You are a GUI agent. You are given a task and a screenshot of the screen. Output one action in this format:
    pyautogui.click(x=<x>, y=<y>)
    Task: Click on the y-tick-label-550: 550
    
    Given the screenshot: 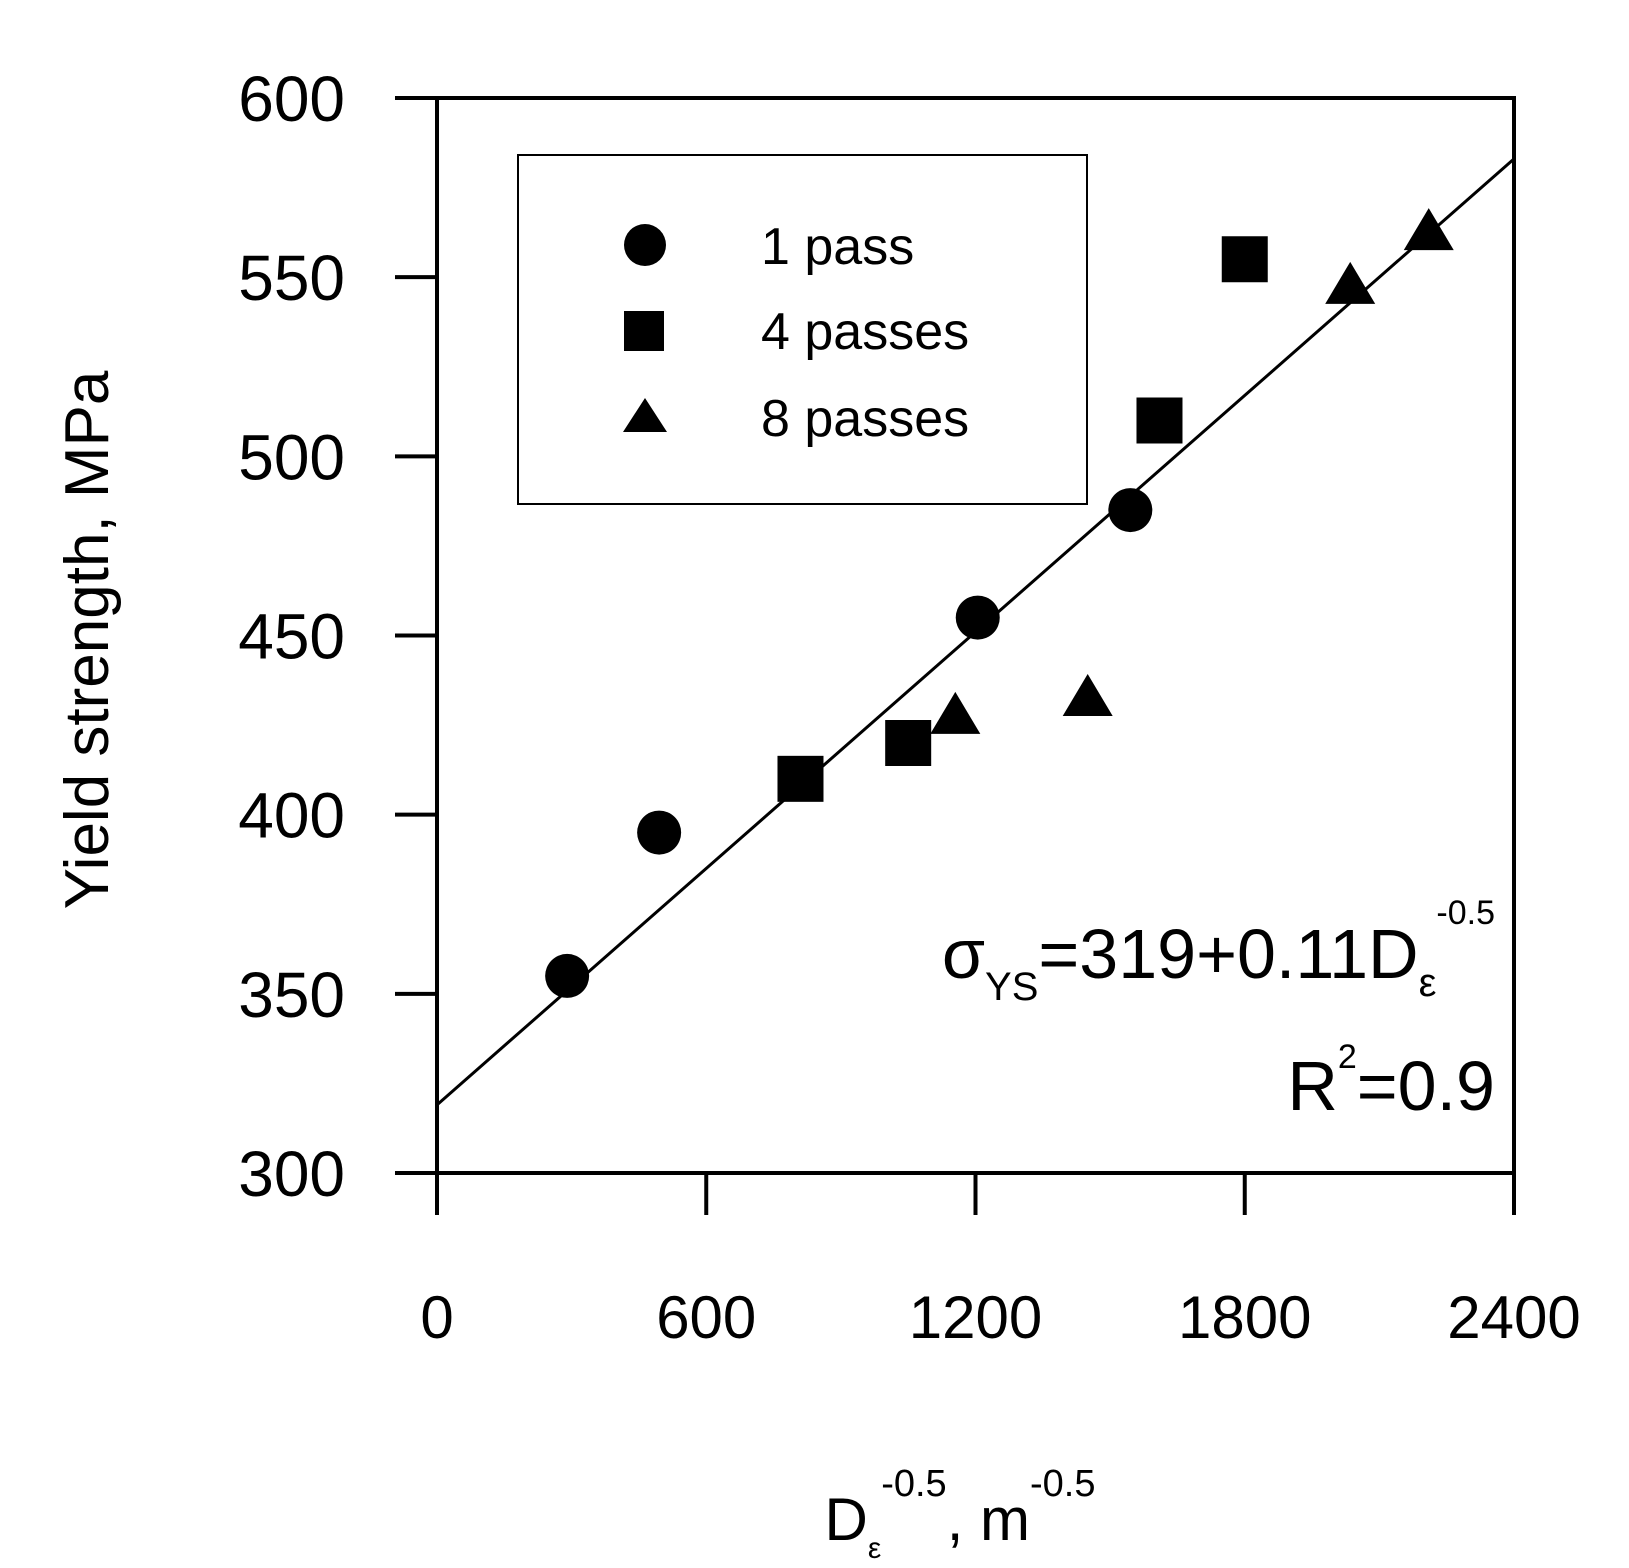 What is the action you would take?
    pyautogui.click(x=291, y=278)
    